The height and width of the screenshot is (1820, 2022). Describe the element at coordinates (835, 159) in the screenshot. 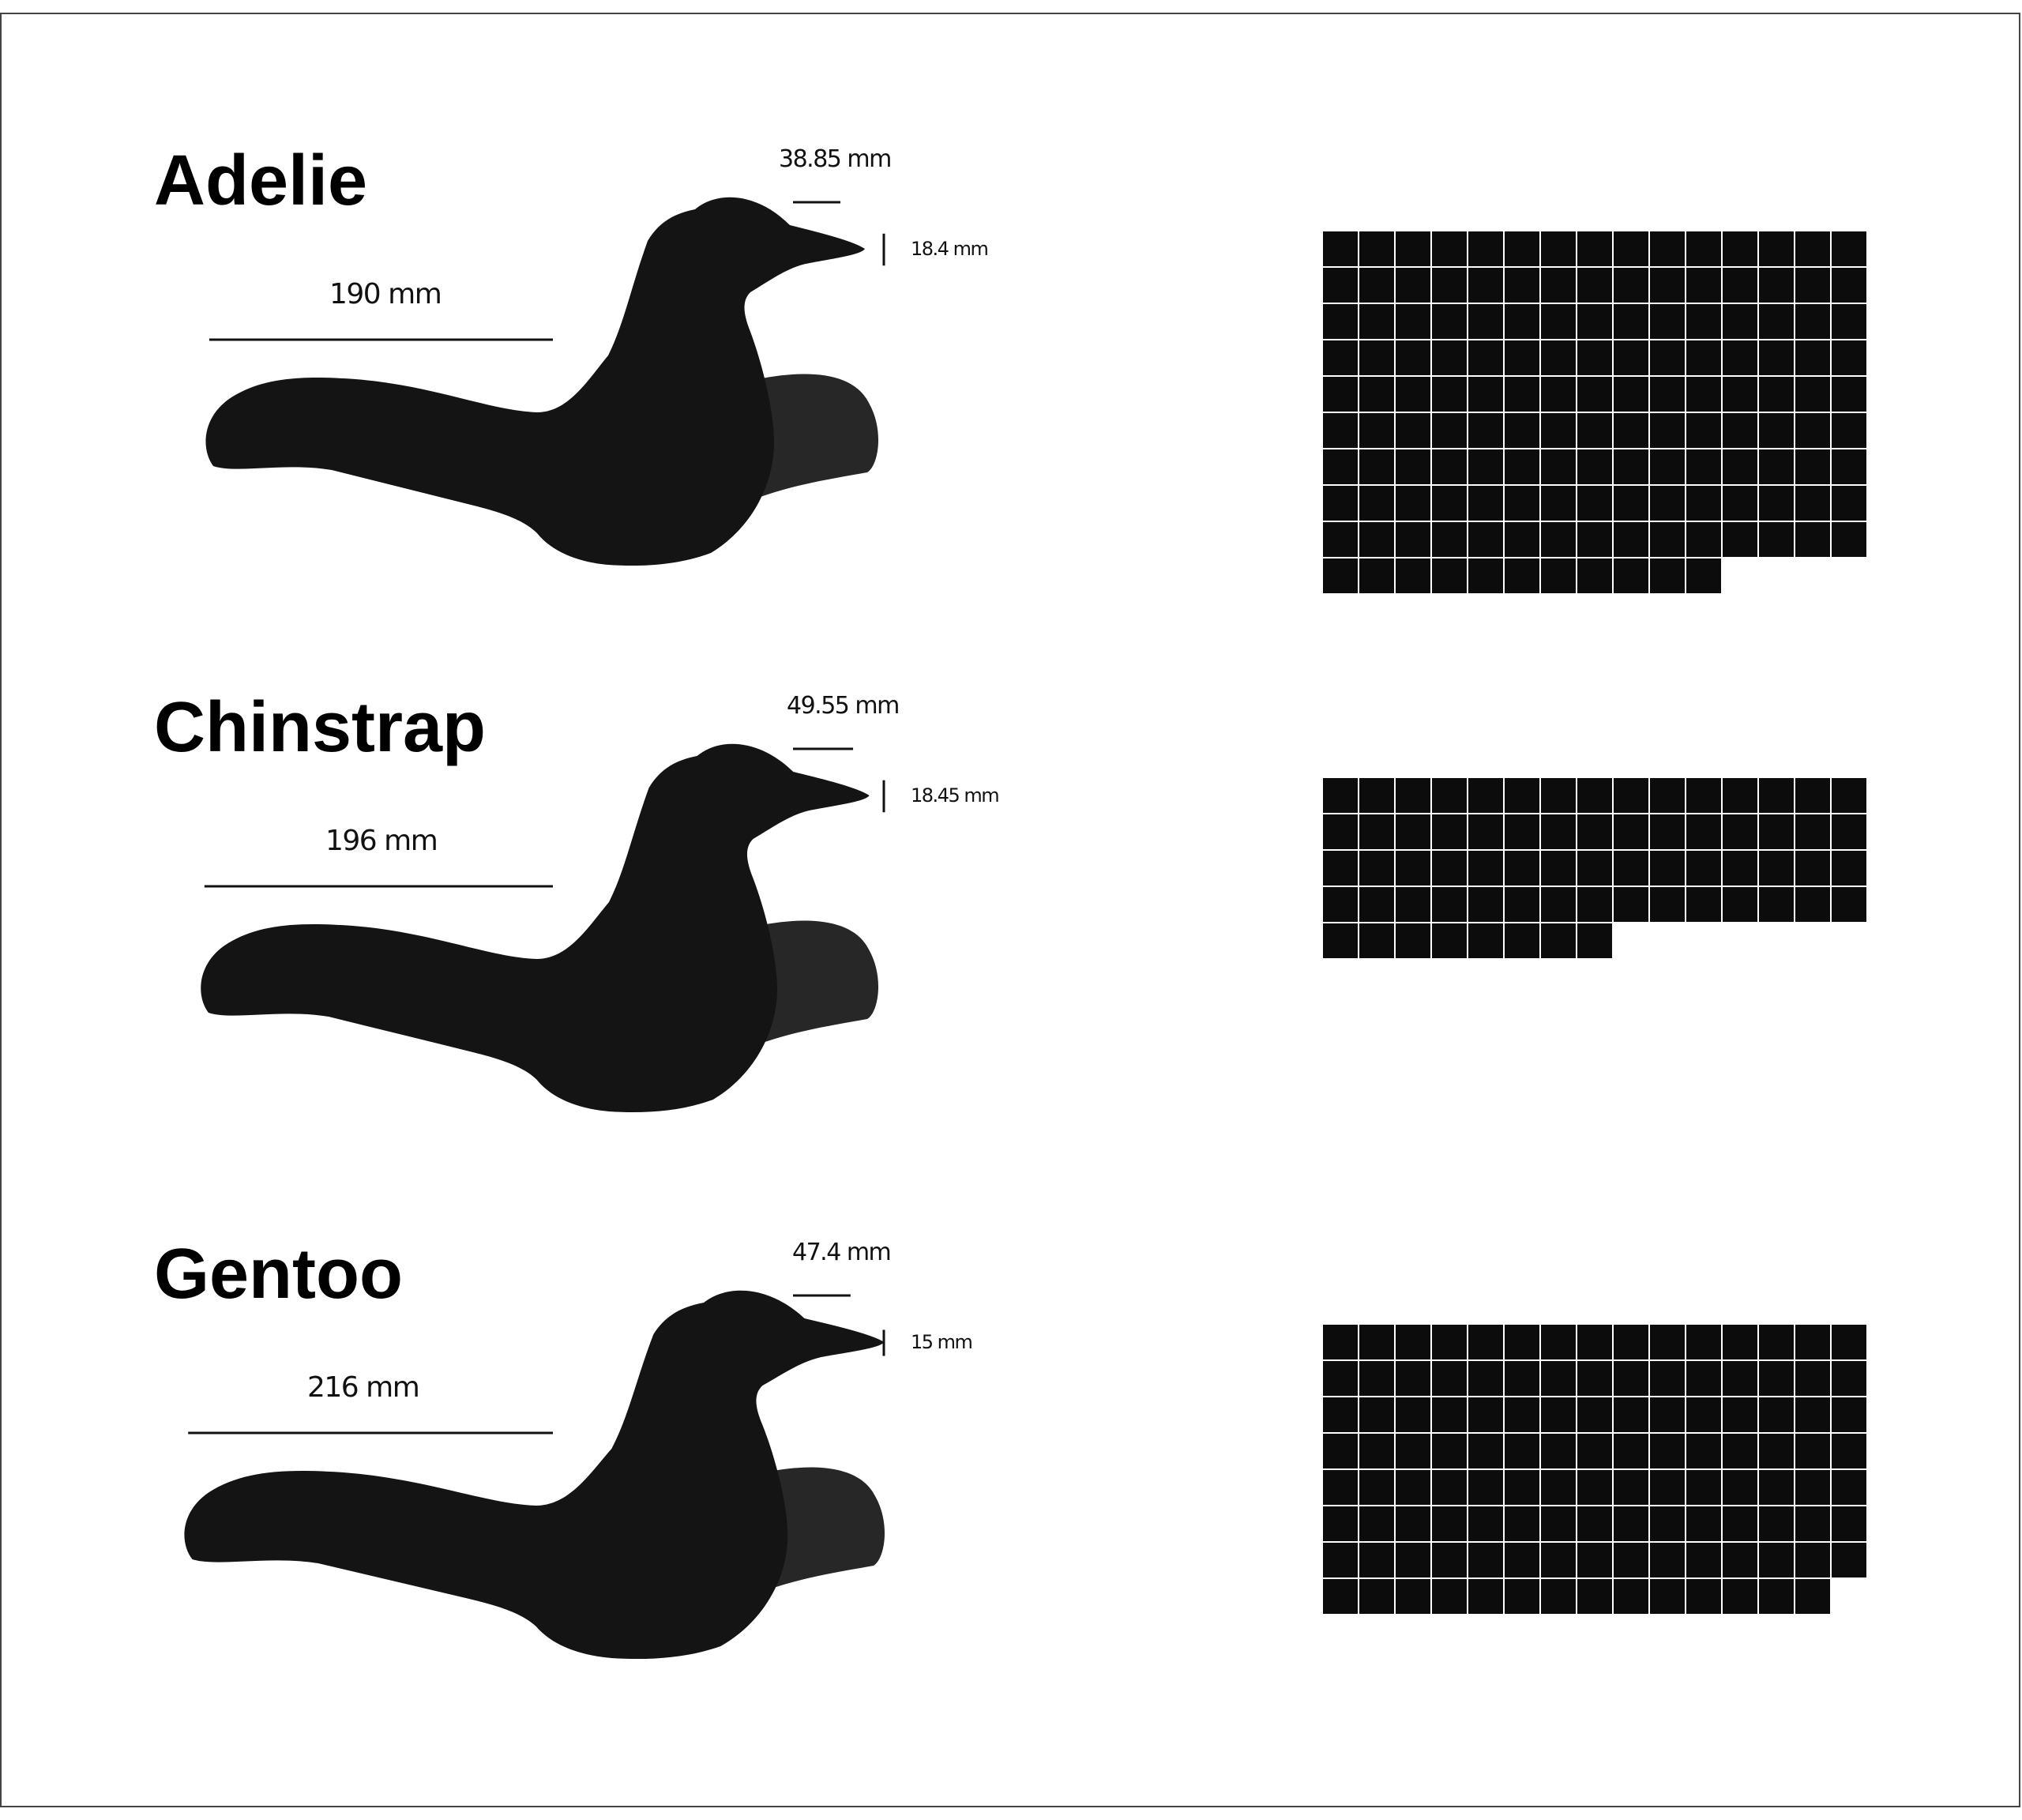

I see `culmen-length-label-adelie: 38.85 mm` at that location.